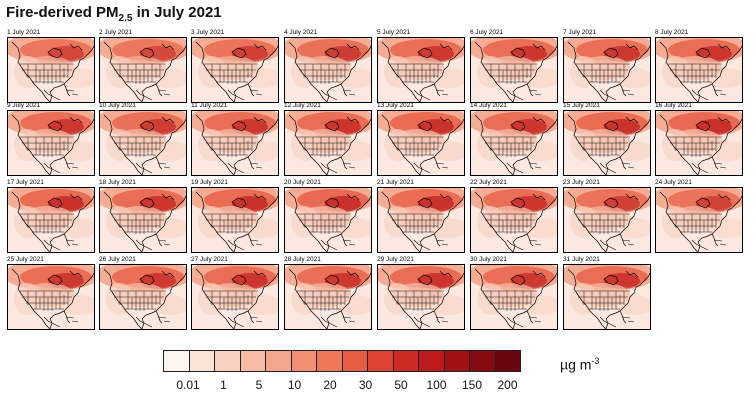 This screenshot has height=402, width=756. I want to click on map-panel: 3 July 2021, so click(235, 67).